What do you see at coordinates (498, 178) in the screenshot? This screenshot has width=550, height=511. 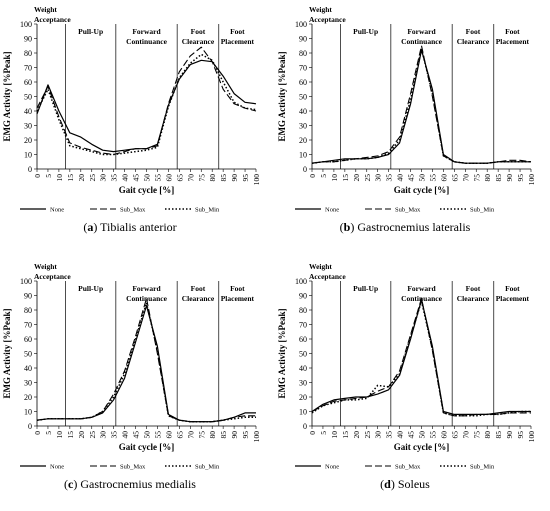 I see `x-tick-label: 85` at bounding box center [498, 178].